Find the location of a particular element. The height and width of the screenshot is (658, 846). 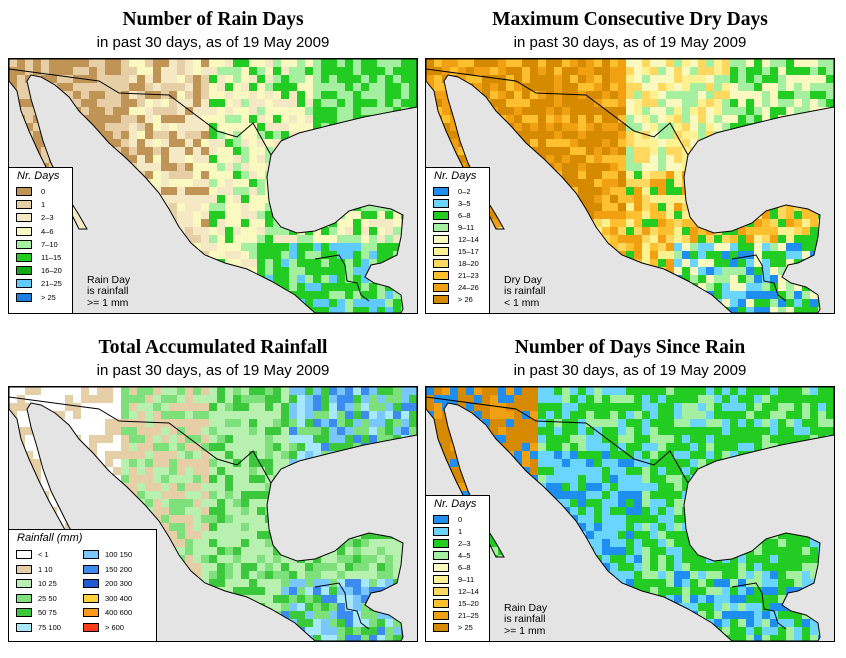

legend-label: 24–26 is located at coordinates (468, 287).